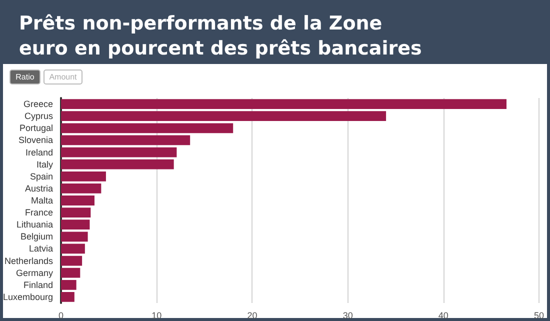 This screenshot has width=550, height=321. What do you see at coordinates (42, 201) in the screenshot?
I see `y-tick-label: Malta` at bounding box center [42, 201].